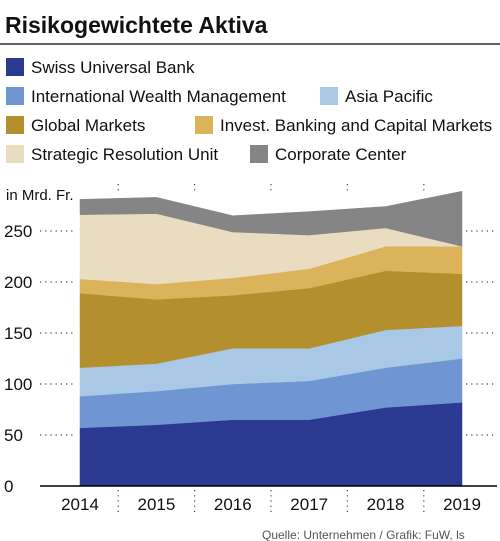  Describe the element at coordinates (136, 25) in the screenshot. I see `chart-title: Risikogewichtete Aktiva` at that location.